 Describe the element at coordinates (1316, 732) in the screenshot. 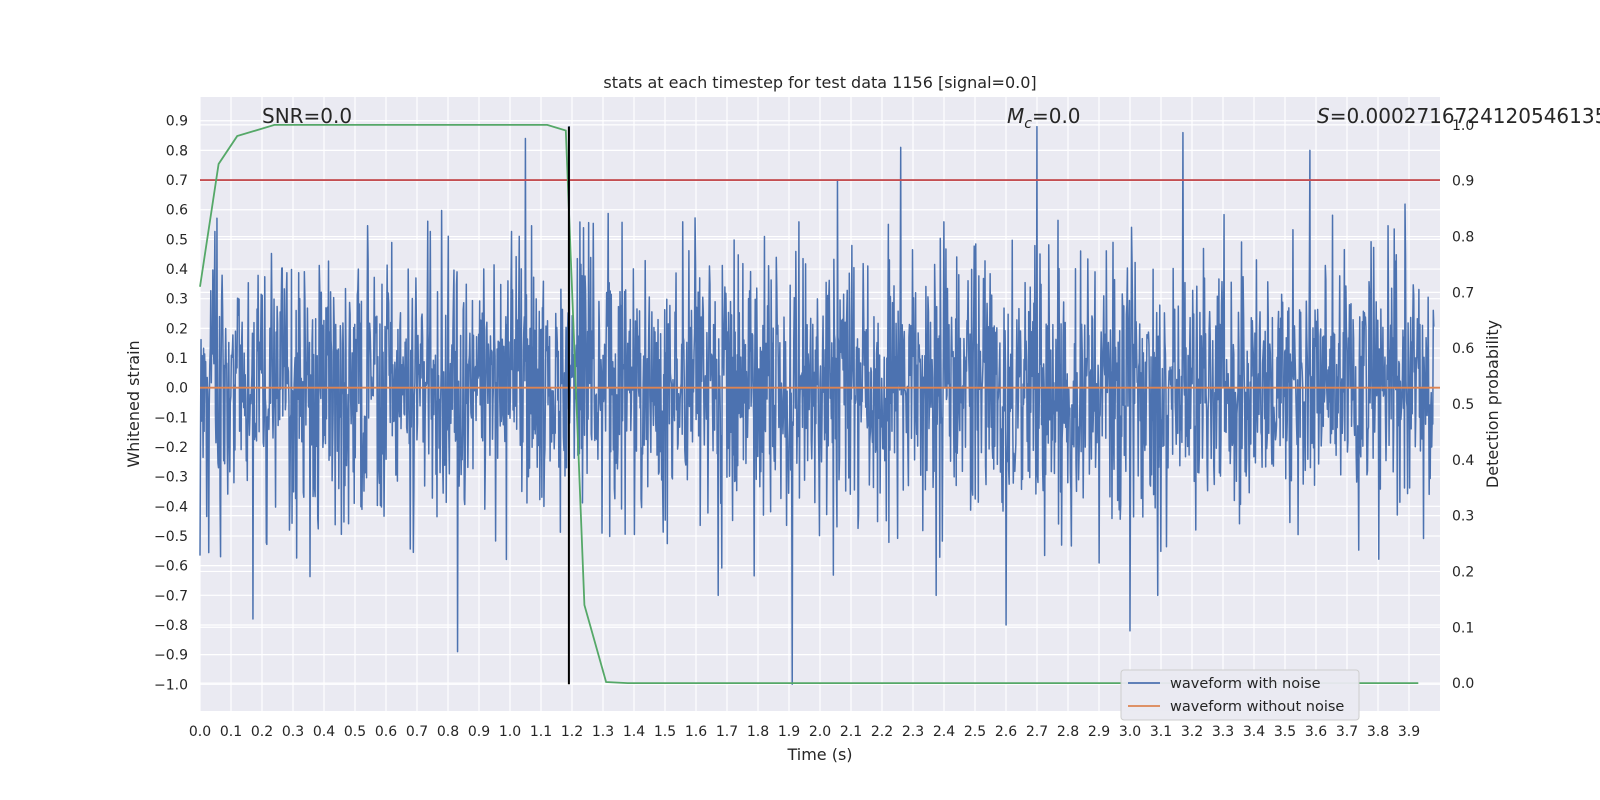

I see `x-tick-label: 3.6` at that location.